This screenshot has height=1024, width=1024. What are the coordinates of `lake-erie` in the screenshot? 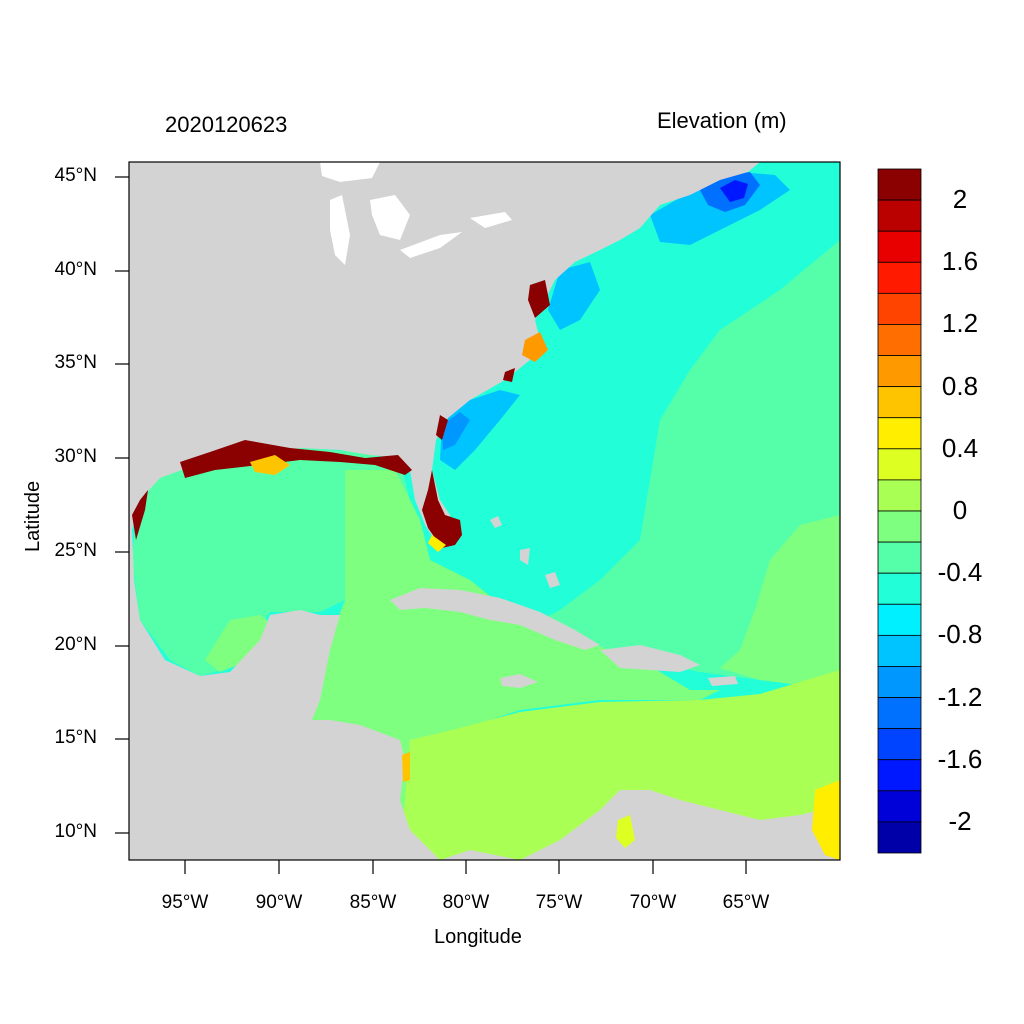 It's located at (431, 245).